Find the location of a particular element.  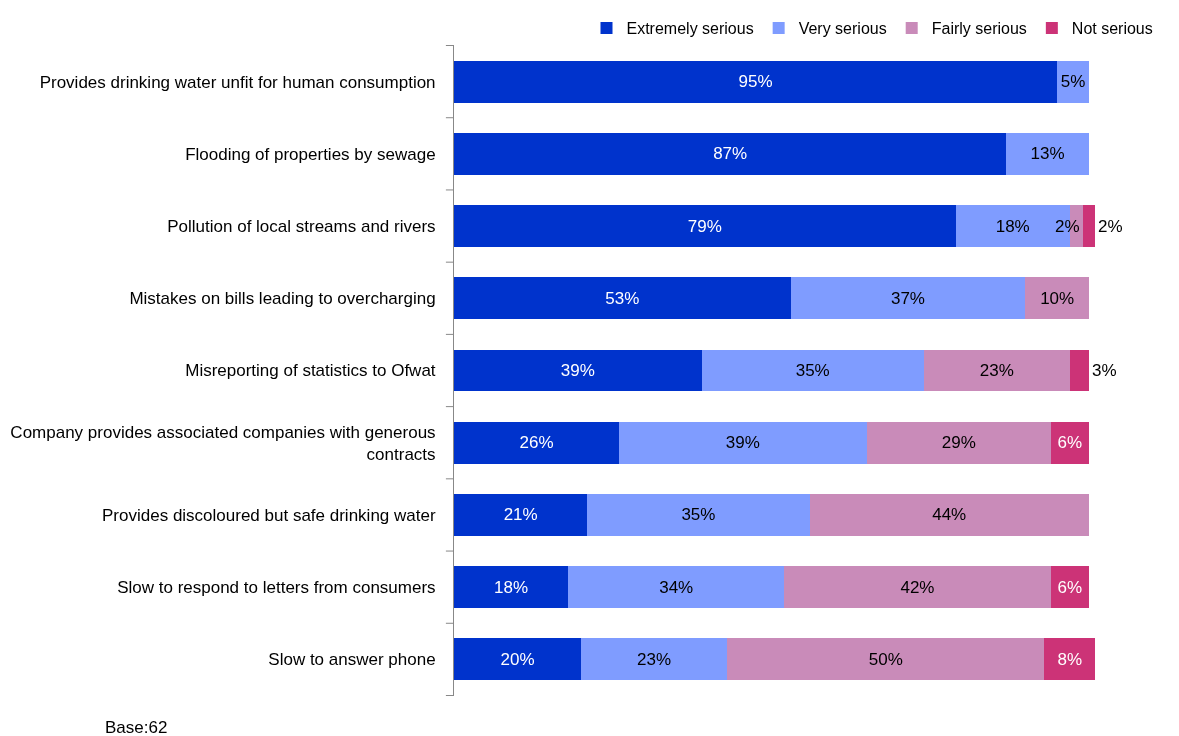

data-label: 79% is located at coordinates (704, 226).